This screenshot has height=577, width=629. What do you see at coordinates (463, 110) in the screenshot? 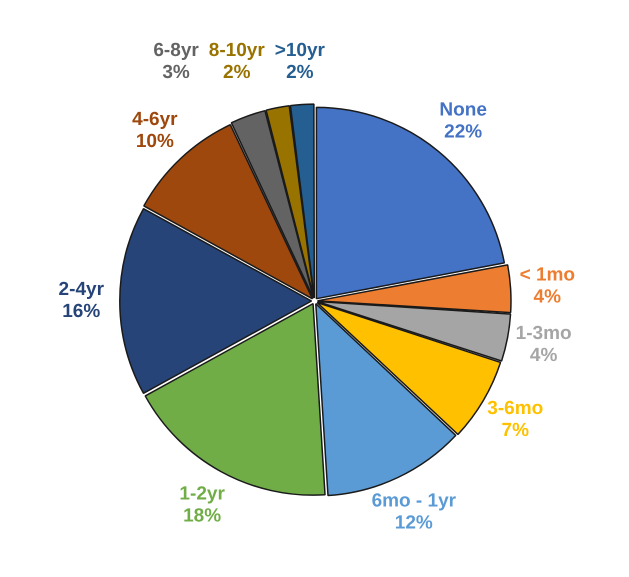
I see `slice-label: None` at bounding box center [463, 110].